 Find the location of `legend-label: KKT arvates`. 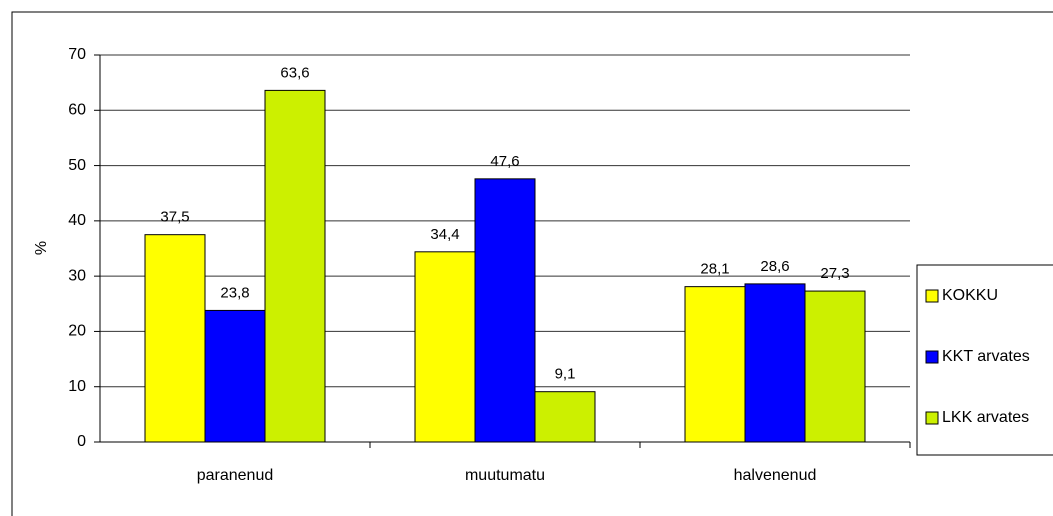

legend-label: KKT arvates is located at coordinates (986, 356).